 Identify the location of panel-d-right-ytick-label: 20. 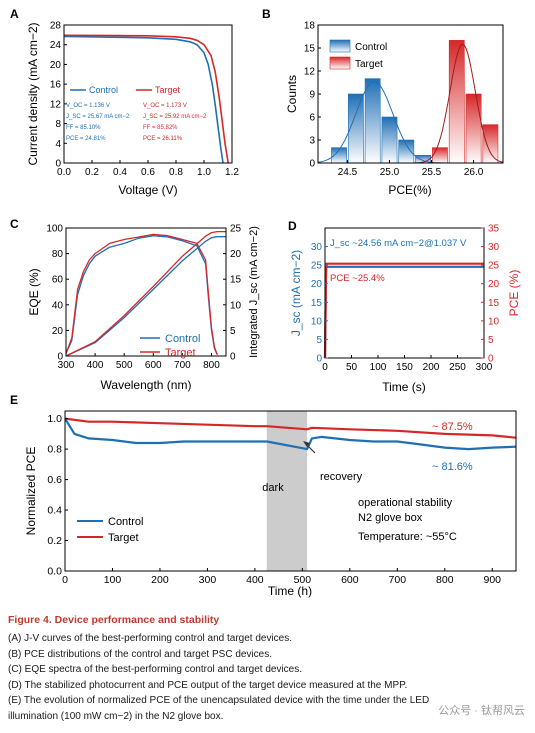
(494, 284).